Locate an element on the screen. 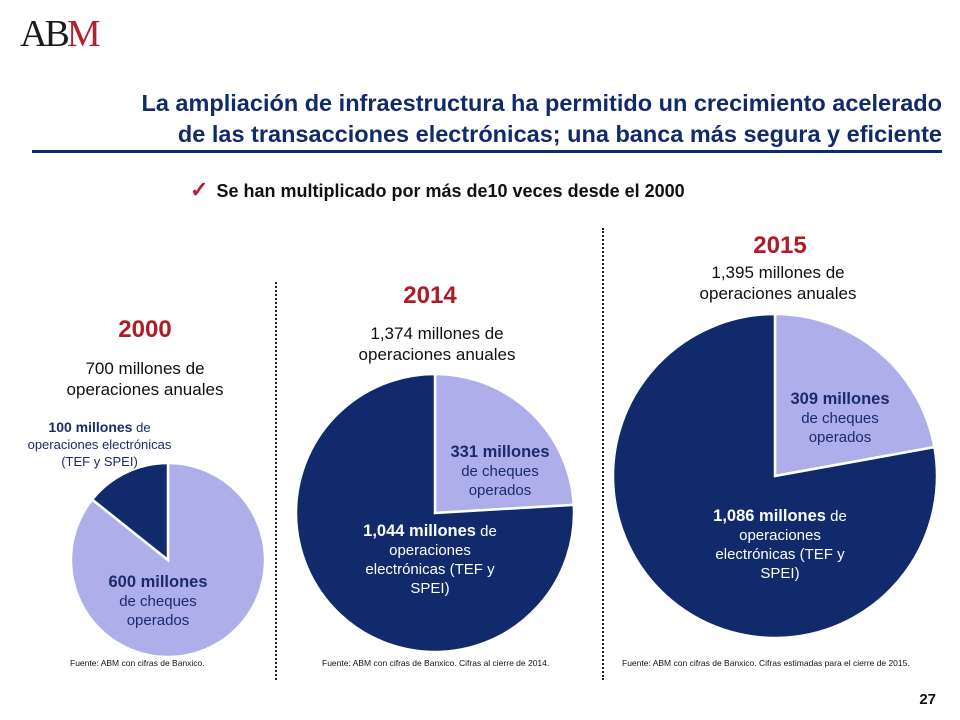 This screenshot has width=960, height=720. source-2000: Fuente: ABM con cifras de Banxico. is located at coordinates (137, 663).